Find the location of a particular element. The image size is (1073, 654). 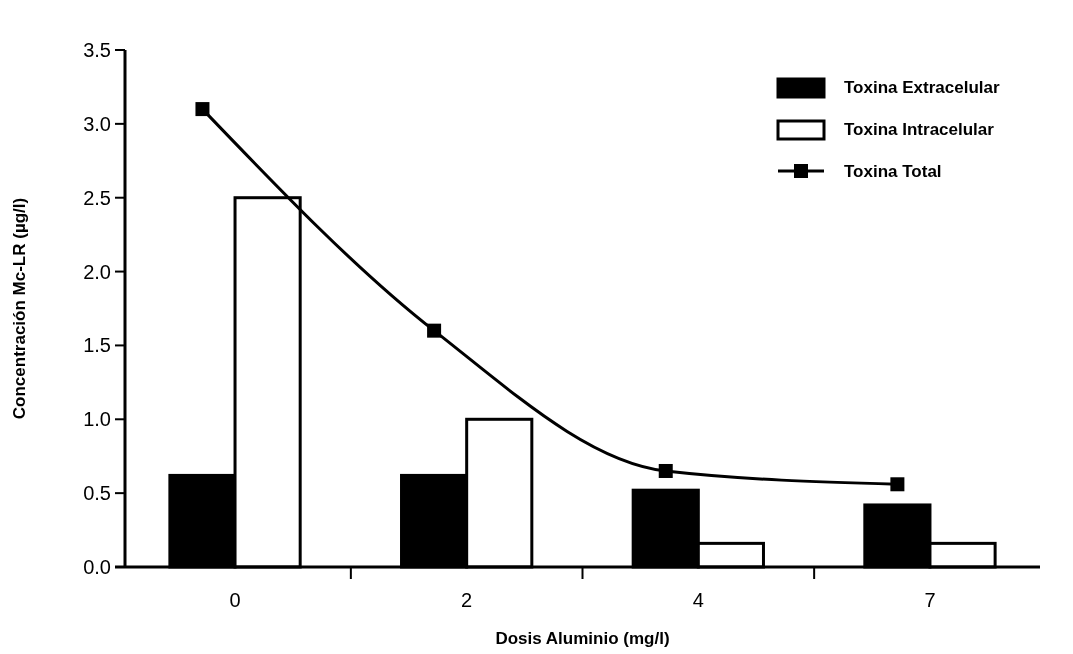

y-tick-label: 3.0 is located at coordinates (97, 123).